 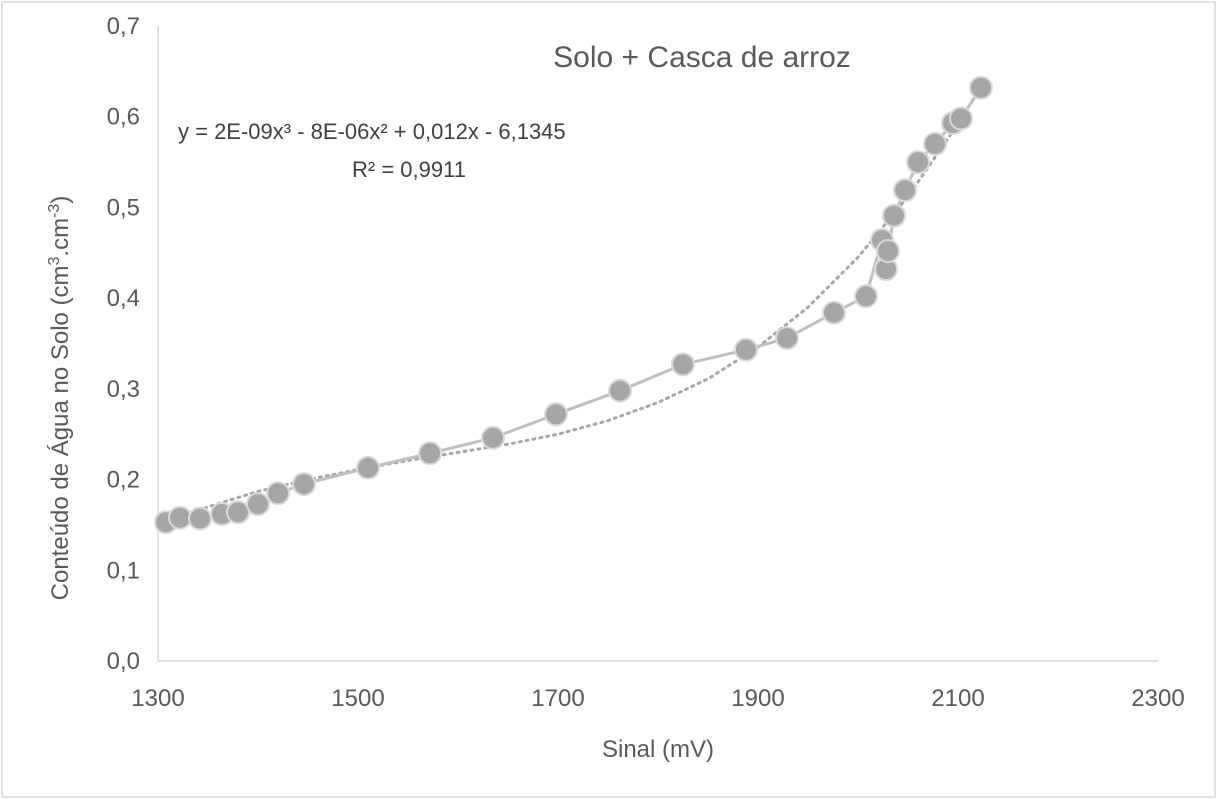 What do you see at coordinates (757, 698) in the screenshot?
I see `x-tick-label: 1900` at bounding box center [757, 698].